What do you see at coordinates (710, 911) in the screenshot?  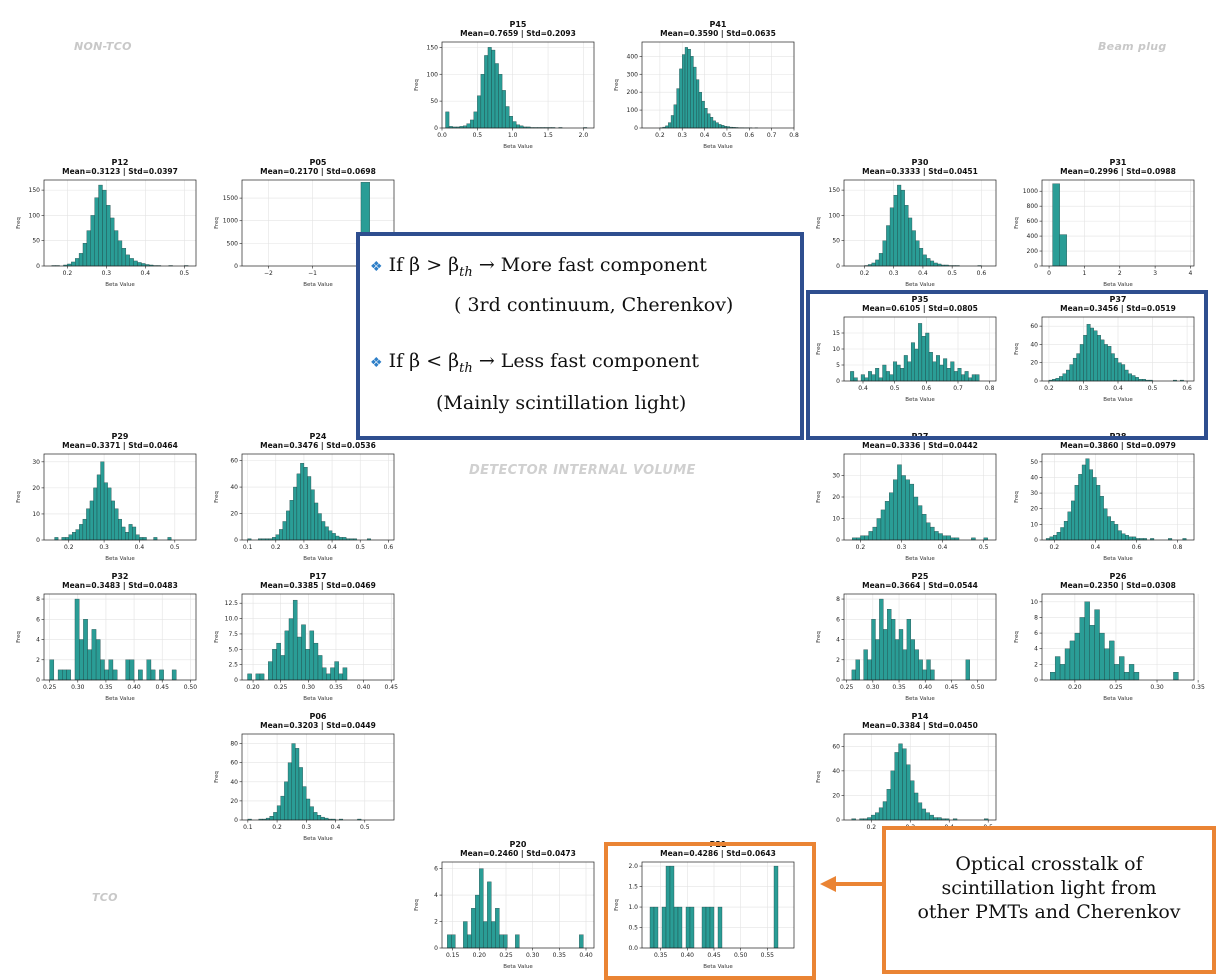 I see `highlight-frame-p21` at bounding box center [710, 911].